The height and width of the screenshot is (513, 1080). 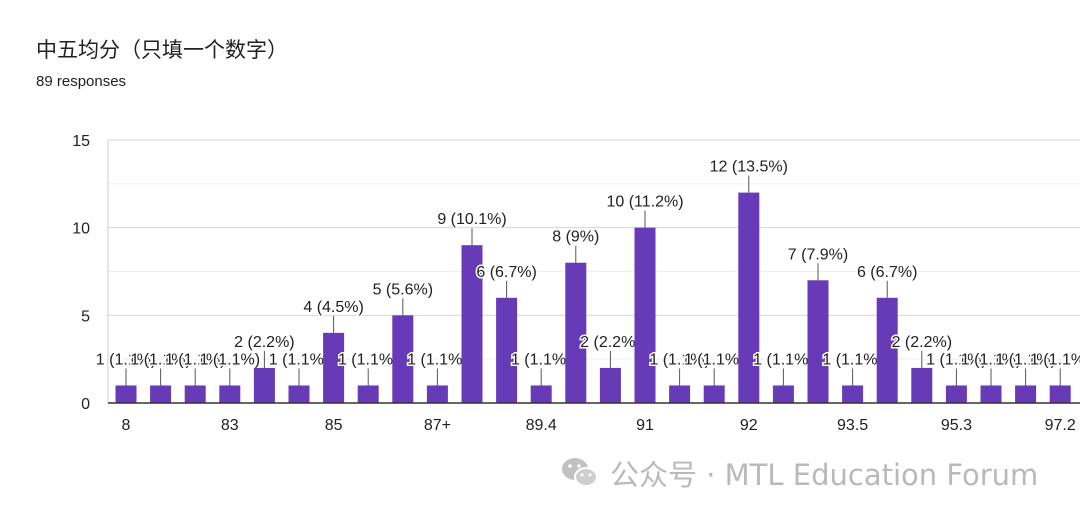 I want to click on data-label: 4 (4.5%), so click(x=333, y=307).